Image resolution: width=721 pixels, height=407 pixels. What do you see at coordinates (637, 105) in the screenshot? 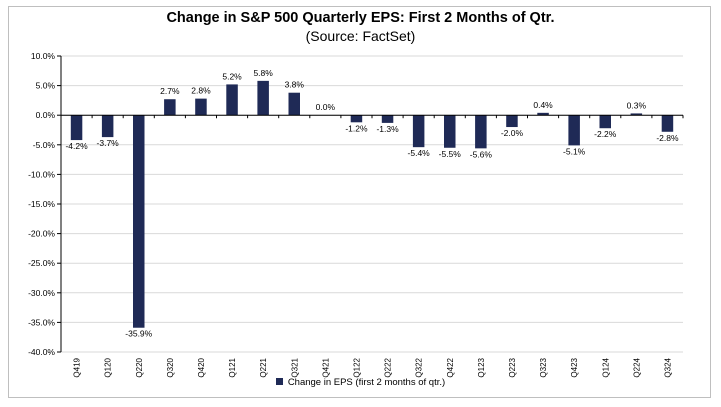
I see `data-label: 0.3%` at bounding box center [637, 105].